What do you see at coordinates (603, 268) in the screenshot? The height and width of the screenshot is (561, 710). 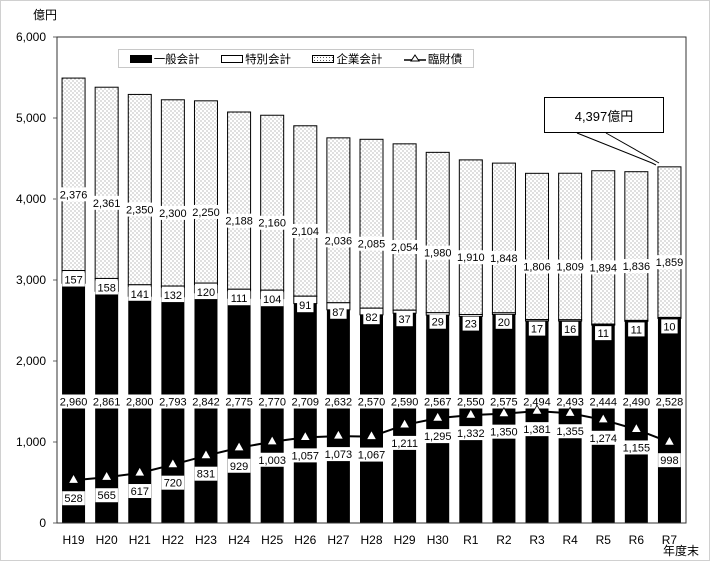 I see `enterprise-value-label: 1,894` at bounding box center [603, 268].